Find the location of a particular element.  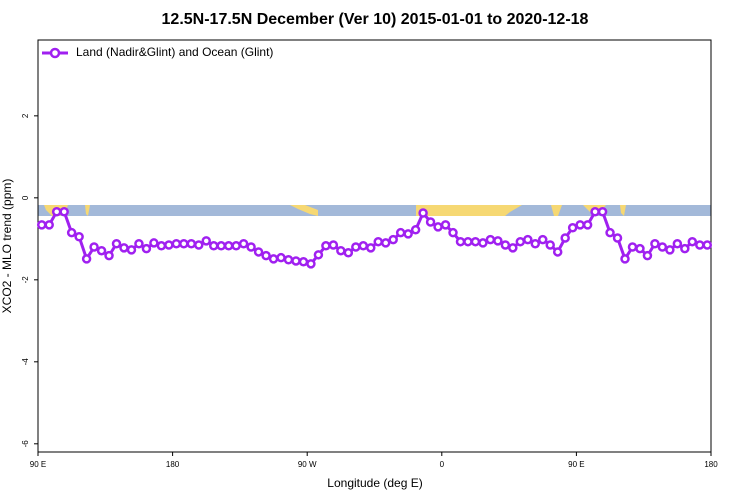

y-tick-label: -6 is located at coordinates (25, 444).